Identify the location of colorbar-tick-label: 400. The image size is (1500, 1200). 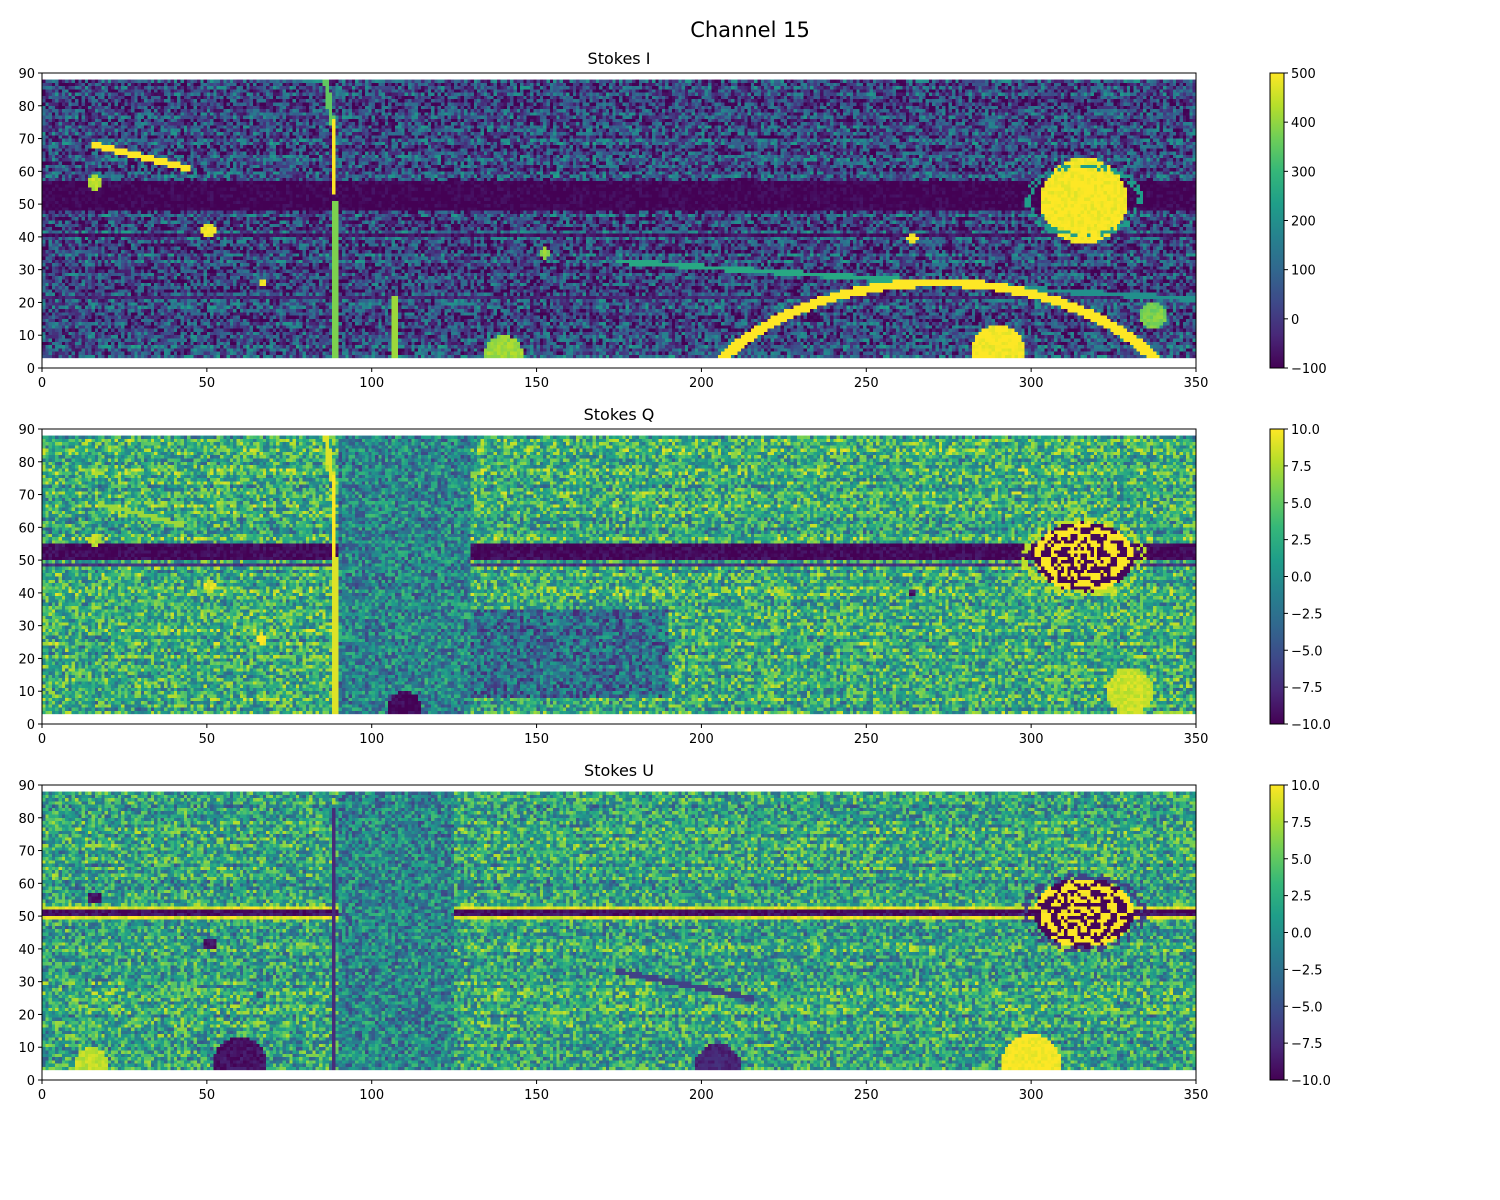
(1303, 123).